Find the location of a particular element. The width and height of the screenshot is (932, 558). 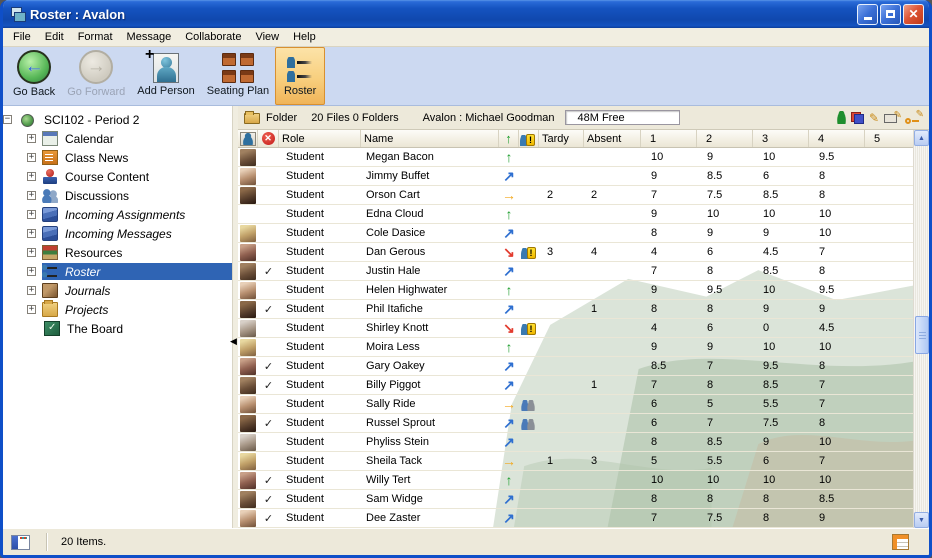

table-row: Student Edna Cloud ↑ 9 10 10 10 is located at coordinates (575, 214).